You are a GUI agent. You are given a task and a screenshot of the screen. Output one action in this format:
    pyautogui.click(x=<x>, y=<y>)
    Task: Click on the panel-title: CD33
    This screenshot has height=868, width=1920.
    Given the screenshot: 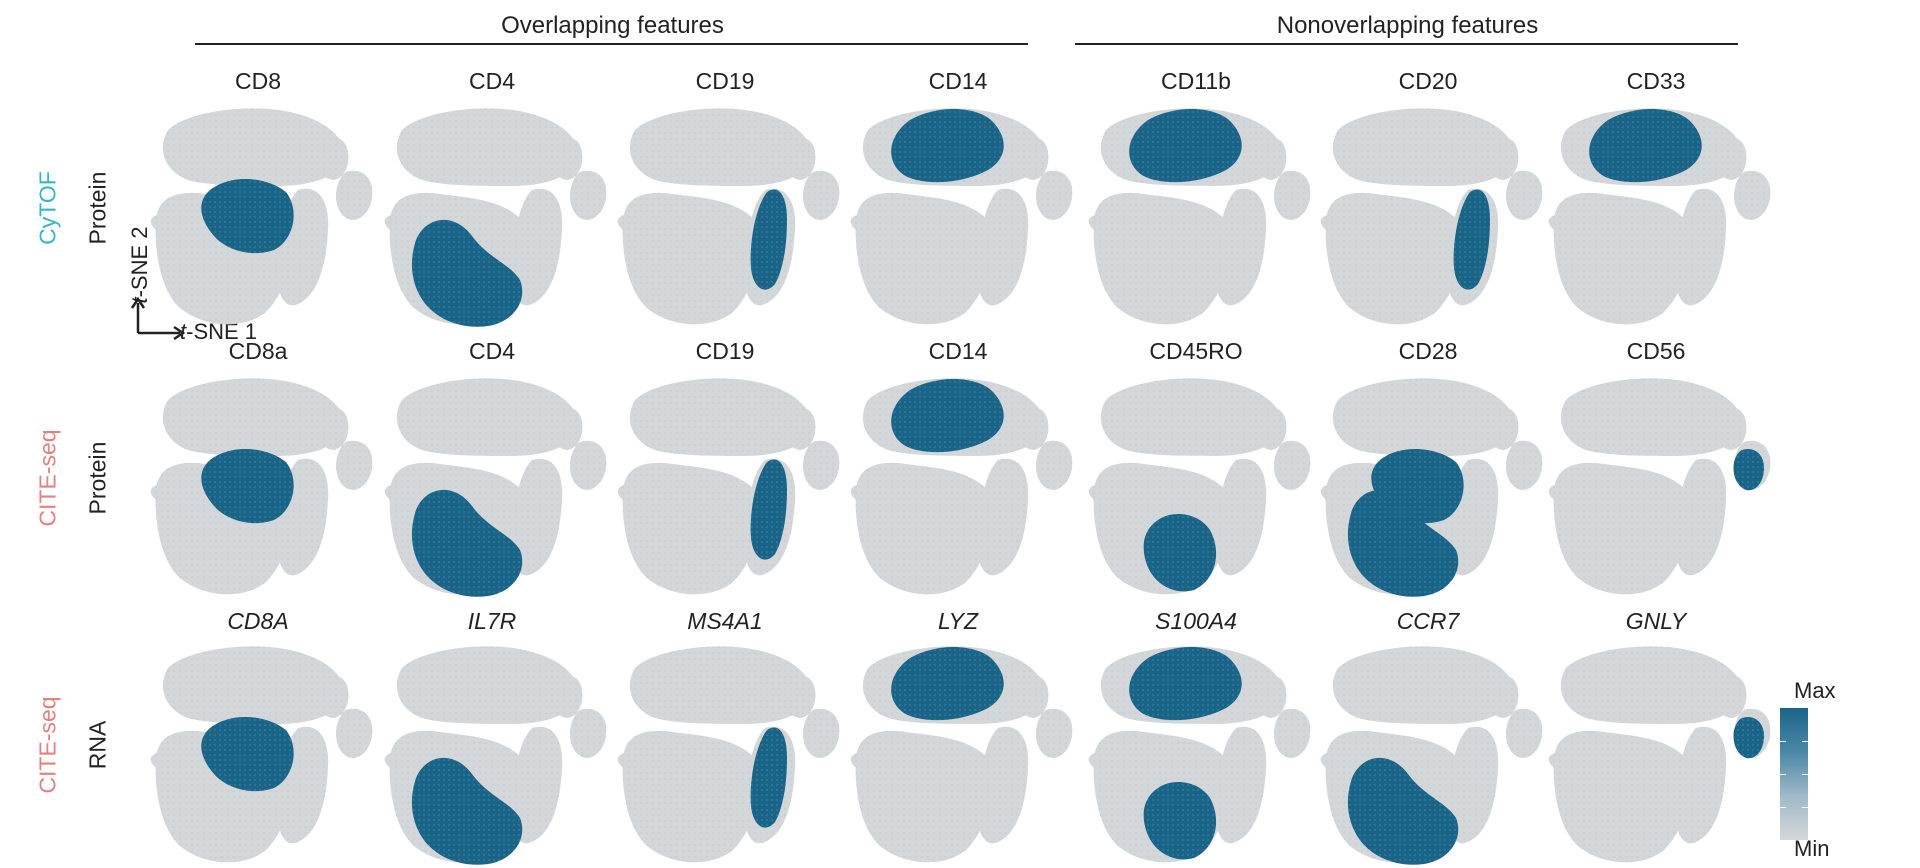 What is the action you would take?
    pyautogui.click(x=1656, y=81)
    